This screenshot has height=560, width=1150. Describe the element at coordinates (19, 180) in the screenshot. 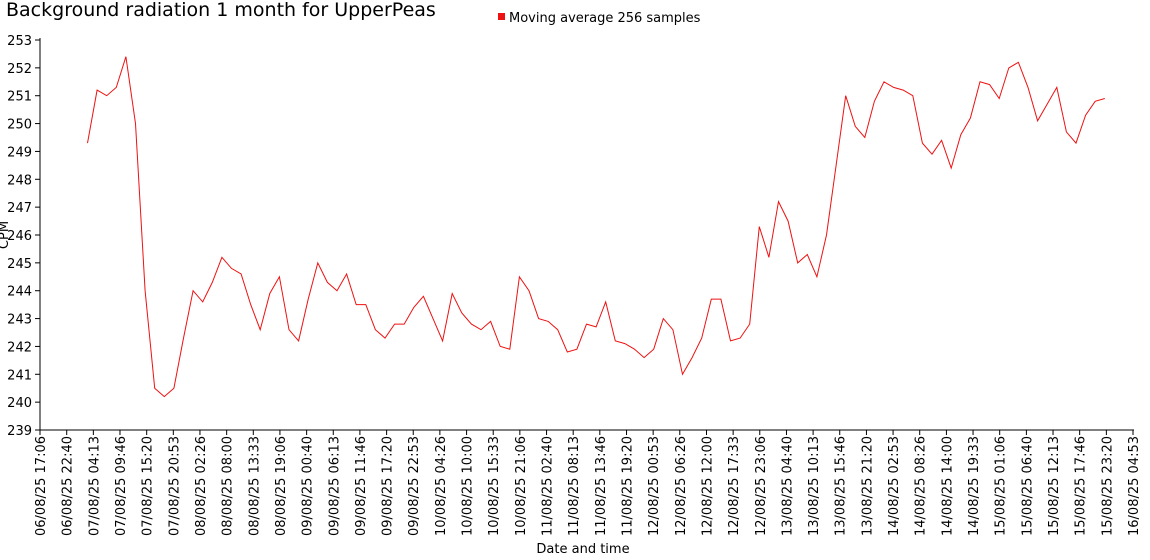

I see `y-tick-label: 248` at that location.